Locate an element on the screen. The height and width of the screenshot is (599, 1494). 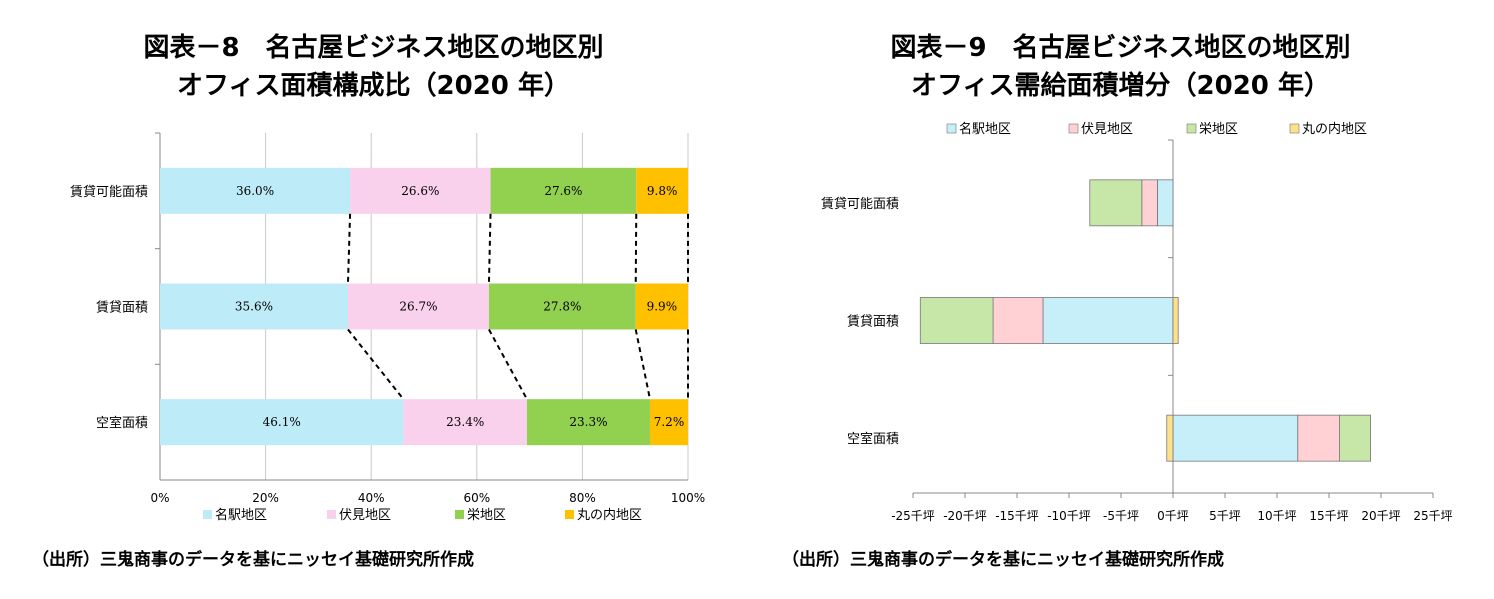
data-label: 46.1% is located at coordinates (282, 422).